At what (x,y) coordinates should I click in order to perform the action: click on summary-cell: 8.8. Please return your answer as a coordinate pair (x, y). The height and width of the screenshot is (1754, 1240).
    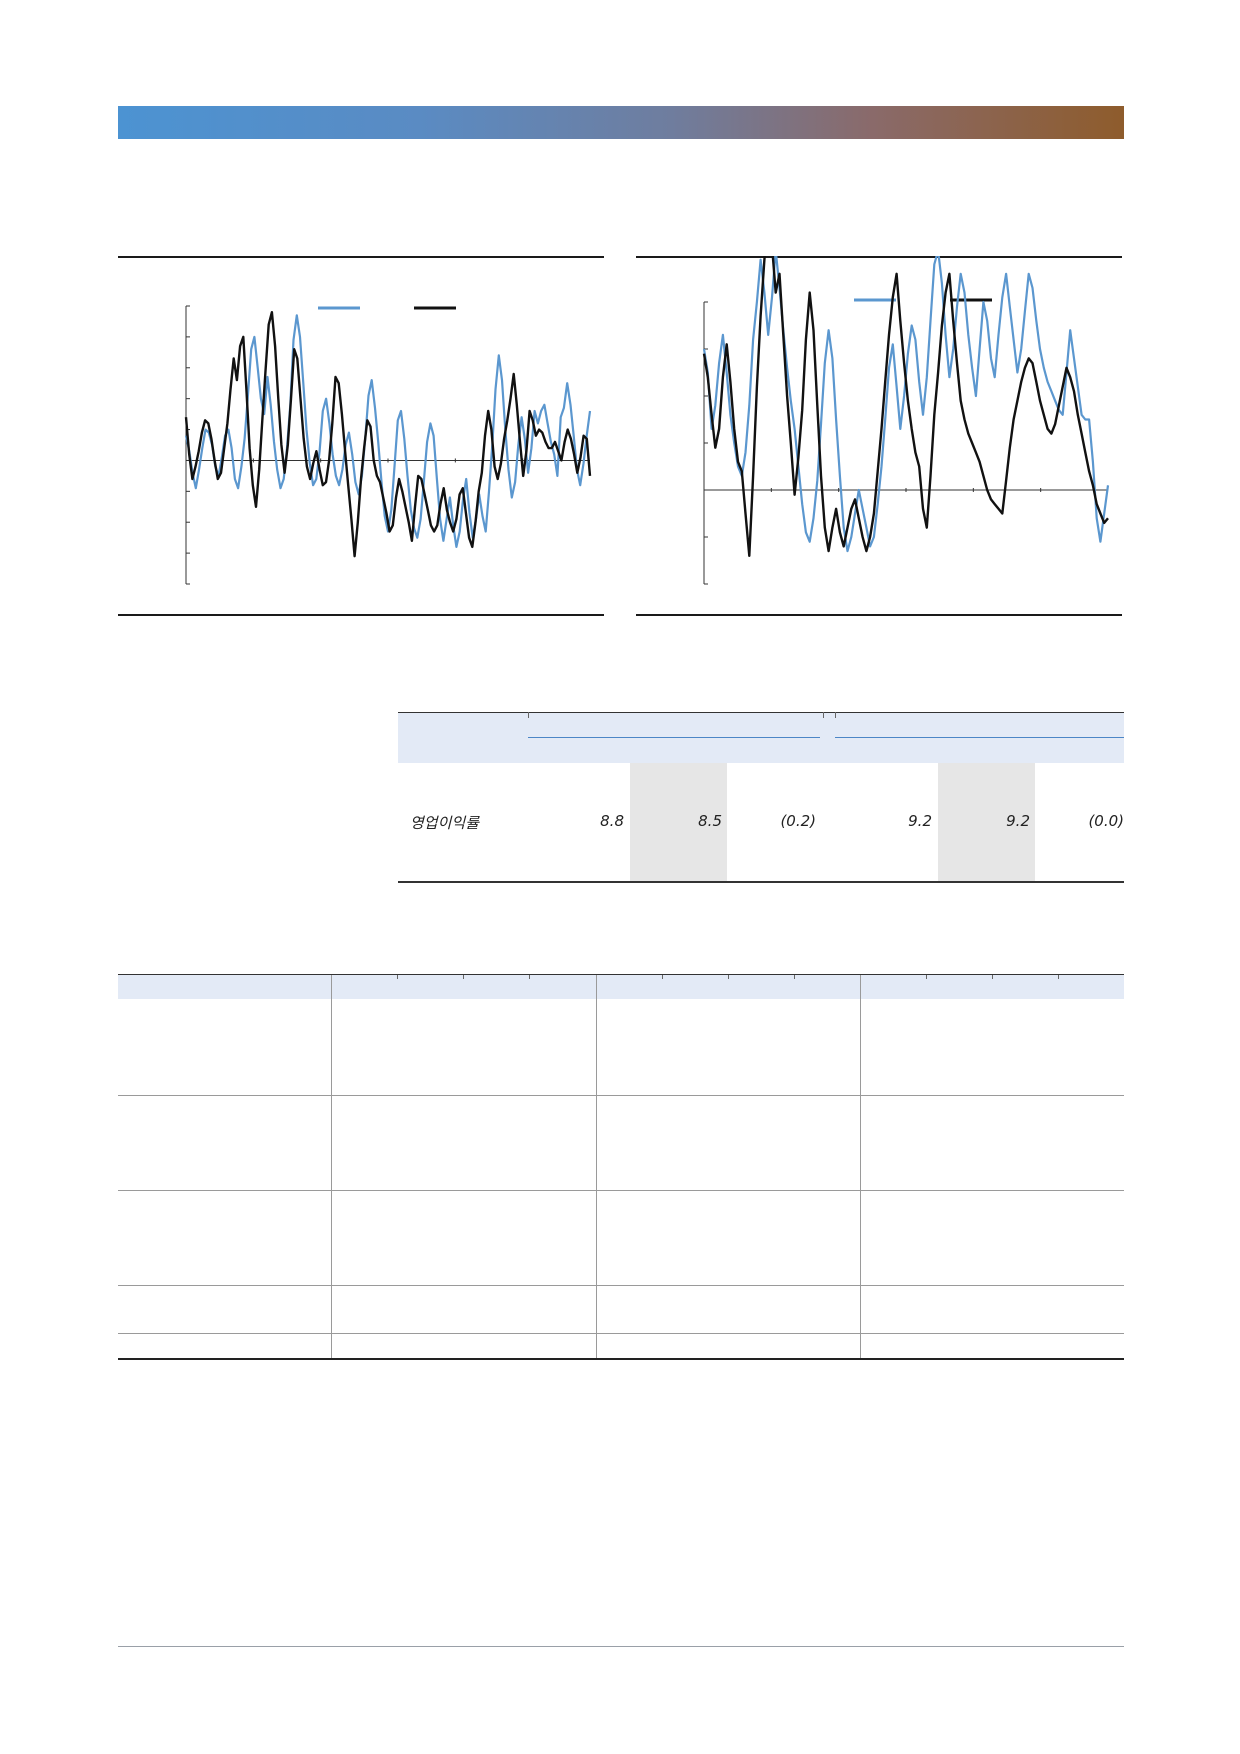
    Looking at the image, I should click on (612, 821).